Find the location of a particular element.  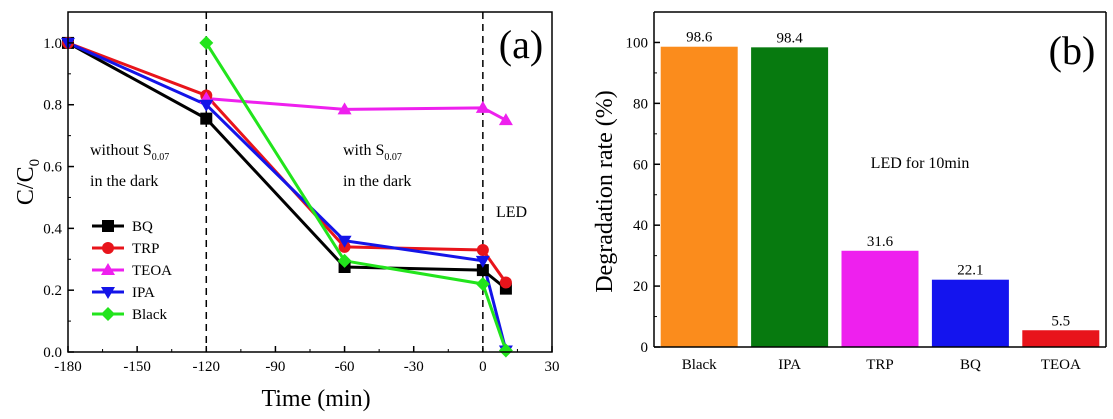

x-tick-label: 0 is located at coordinates (483, 367).